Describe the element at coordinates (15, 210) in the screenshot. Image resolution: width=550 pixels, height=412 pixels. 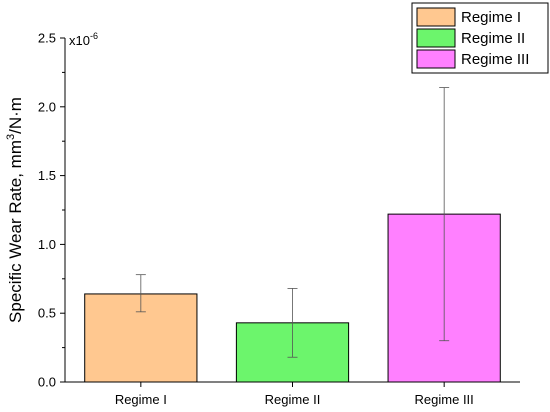
I see `y-axis-title: Specific Wear Rate, mm3/N·m` at that location.